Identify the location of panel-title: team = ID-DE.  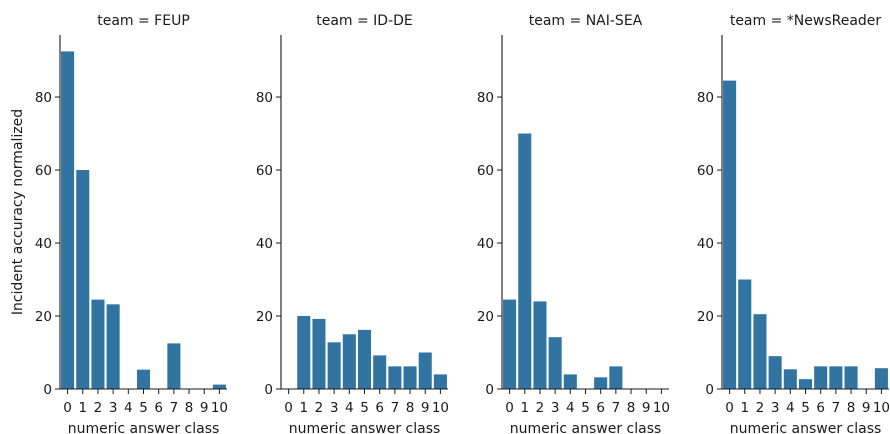
(364, 21).